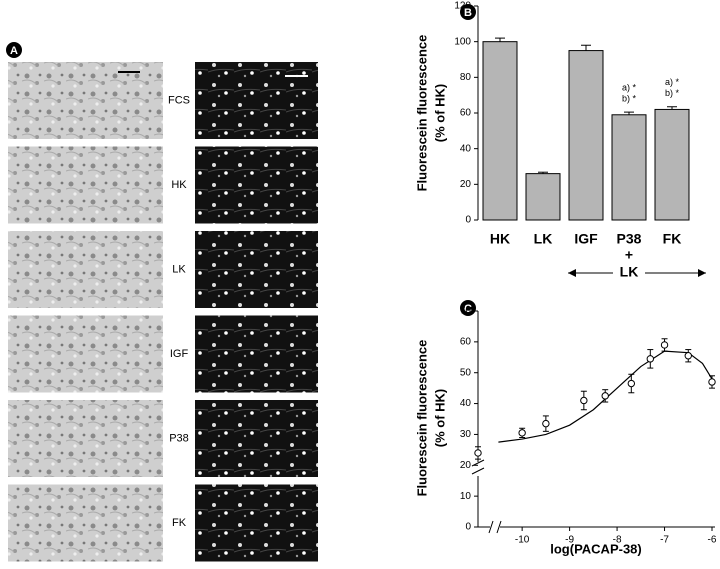 The width and height of the screenshot is (720, 569). Describe the element at coordinates (522, 540) in the screenshot. I see `x-tick-label: -10` at that location.